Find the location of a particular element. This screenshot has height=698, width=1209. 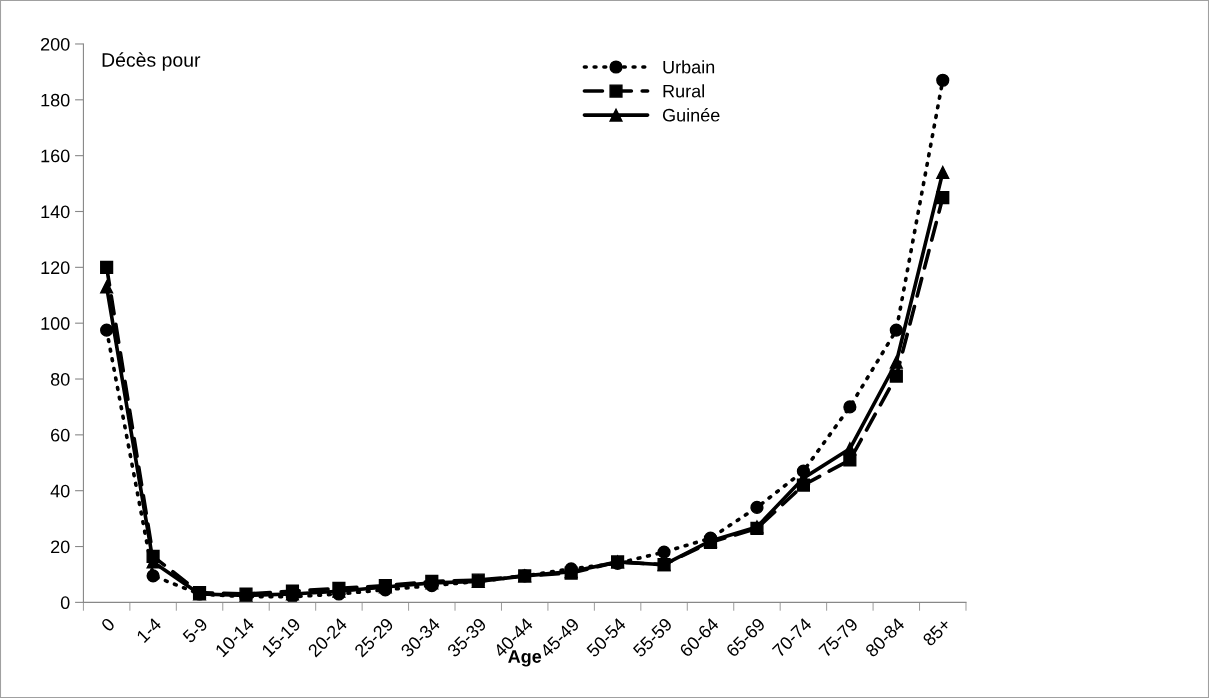

x-tick-label: 5-9 is located at coordinates (195, 630).